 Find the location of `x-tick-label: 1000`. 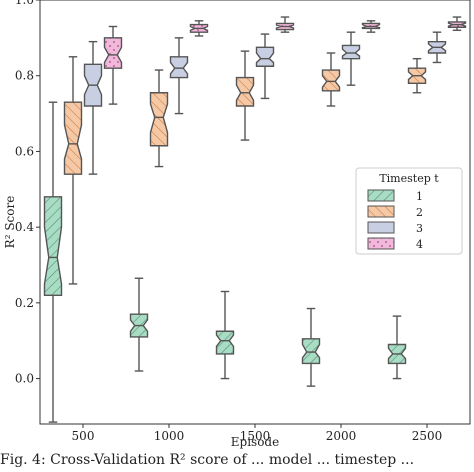

x-tick-label: 1000 is located at coordinates (169, 436).